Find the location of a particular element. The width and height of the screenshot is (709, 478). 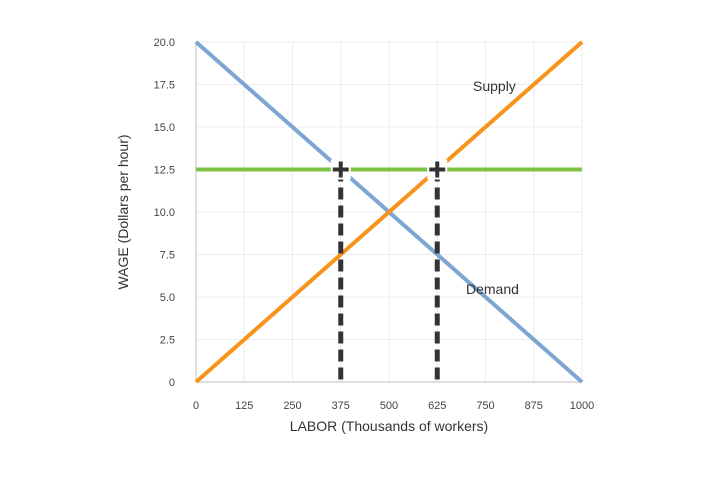

y-tick-label: 10.0 is located at coordinates (164, 213).